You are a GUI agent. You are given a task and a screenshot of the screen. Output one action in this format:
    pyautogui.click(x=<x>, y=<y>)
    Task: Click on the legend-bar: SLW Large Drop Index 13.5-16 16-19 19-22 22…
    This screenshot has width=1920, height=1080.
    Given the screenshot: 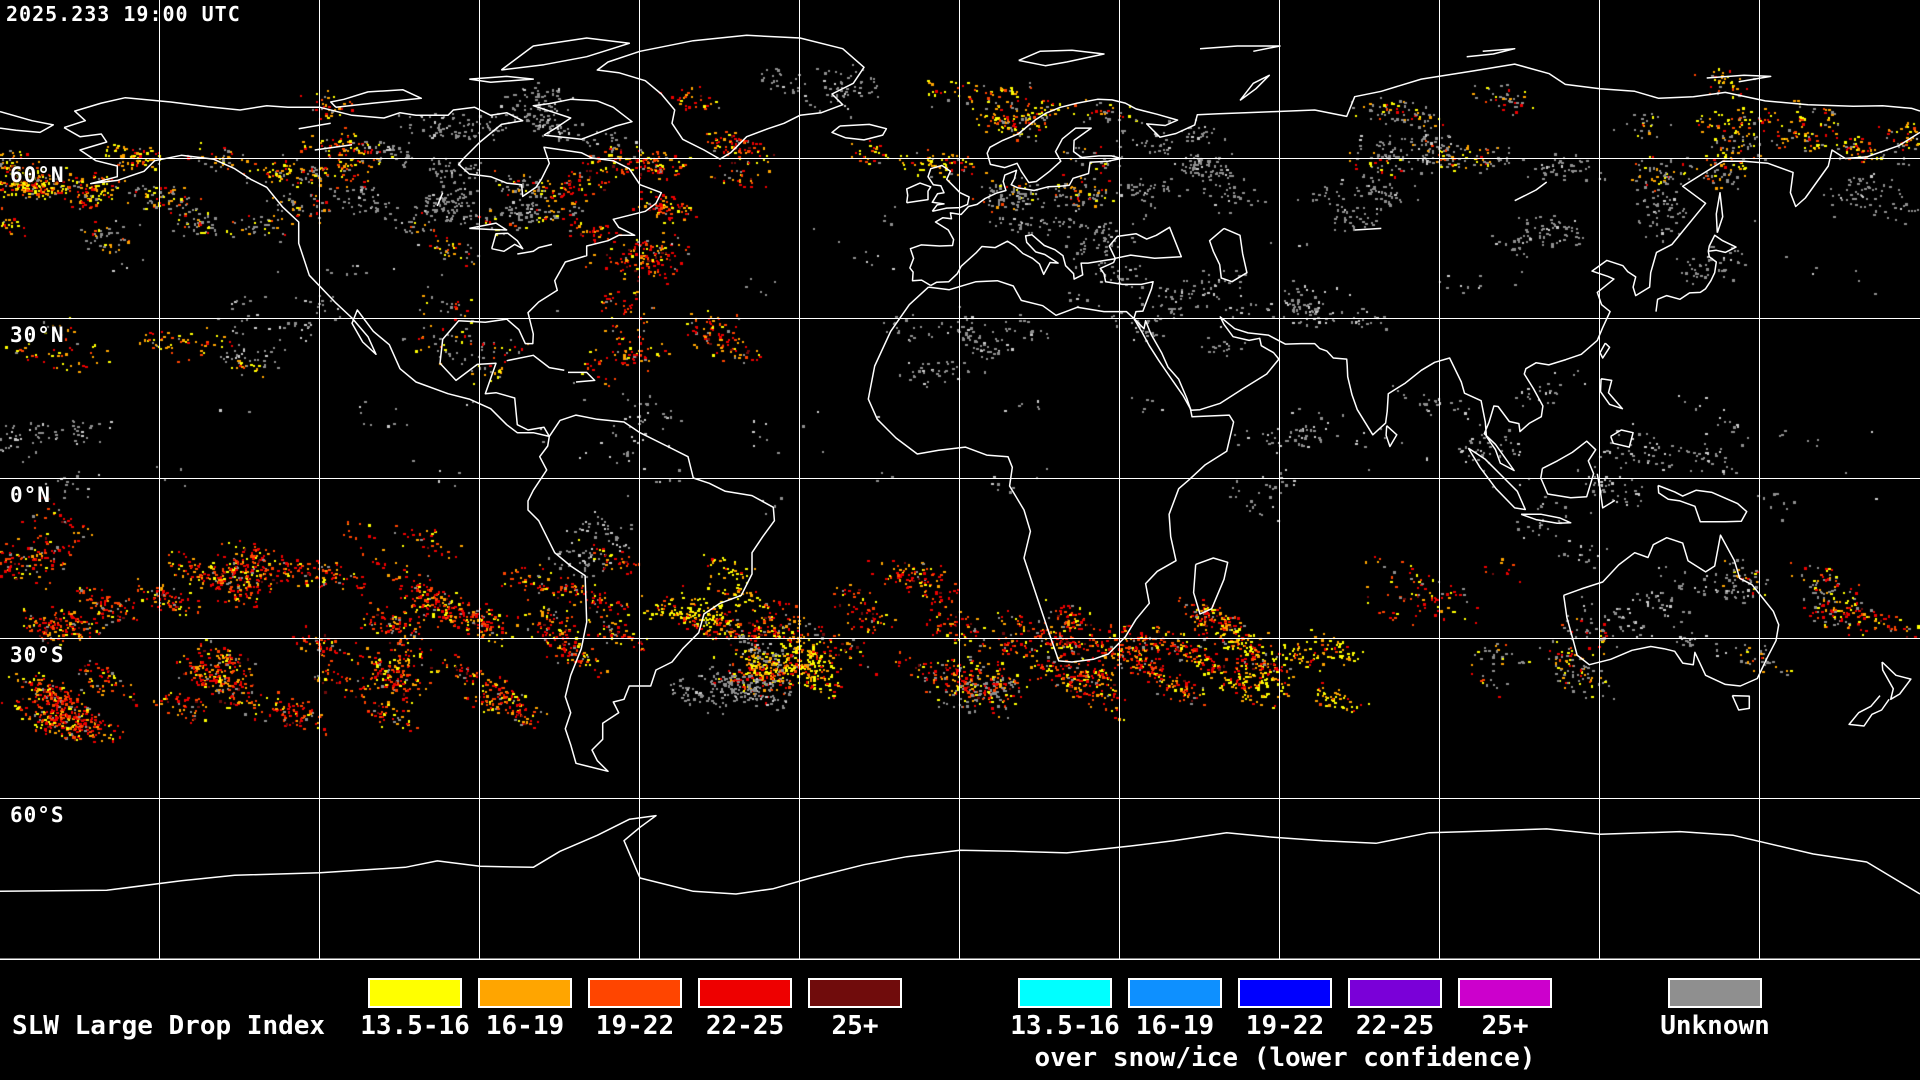 What is the action you would take?
    pyautogui.click(x=960, y=1020)
    